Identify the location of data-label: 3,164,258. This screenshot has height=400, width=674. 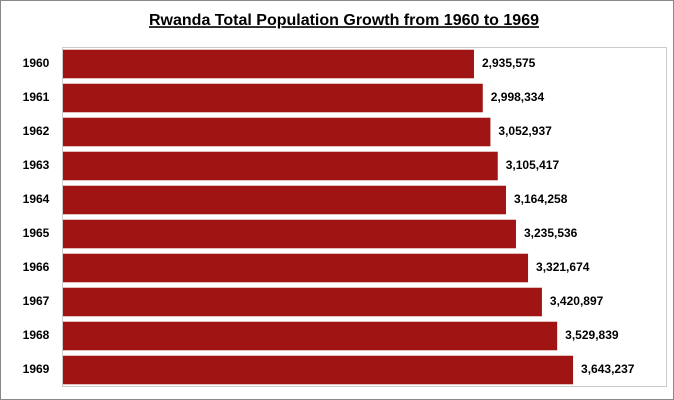
(541, 199).